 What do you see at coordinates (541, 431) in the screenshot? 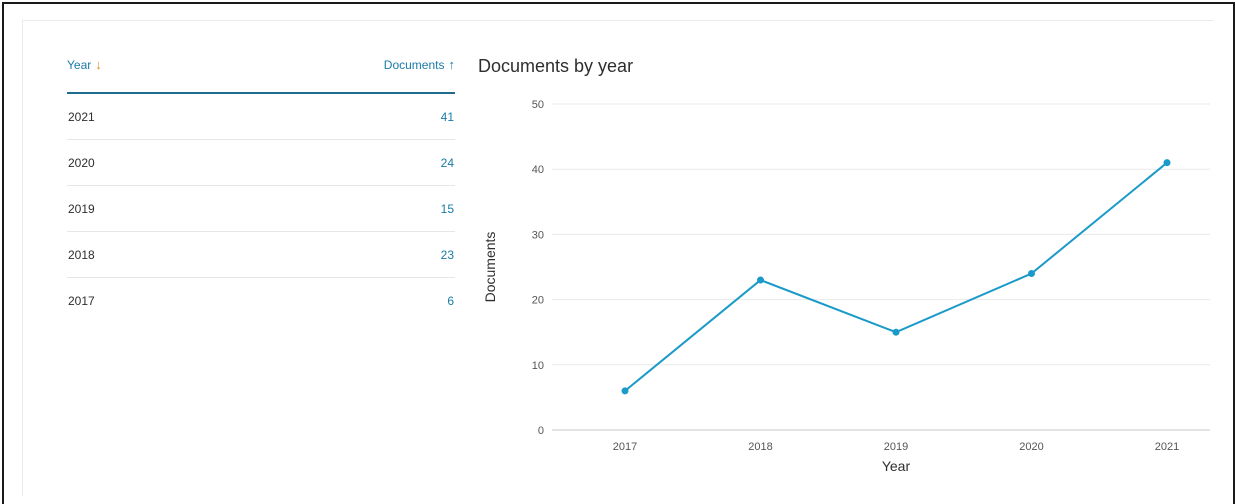
I see `y-tick-label: 0` at bounding box center [541, 431].